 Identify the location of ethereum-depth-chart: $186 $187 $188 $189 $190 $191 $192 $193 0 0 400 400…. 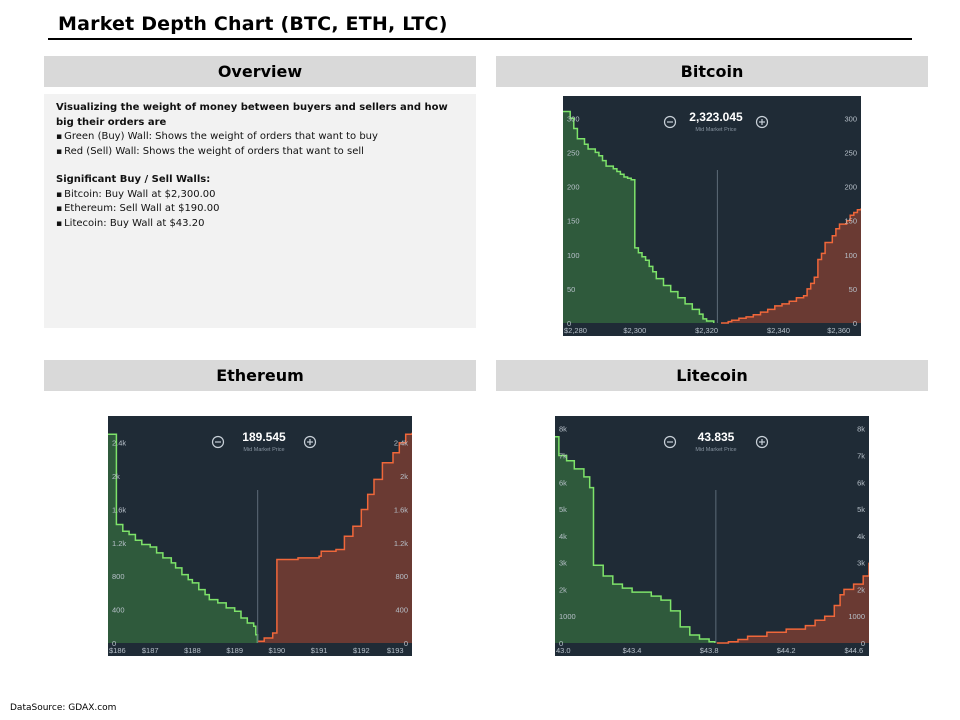
(260, 536).